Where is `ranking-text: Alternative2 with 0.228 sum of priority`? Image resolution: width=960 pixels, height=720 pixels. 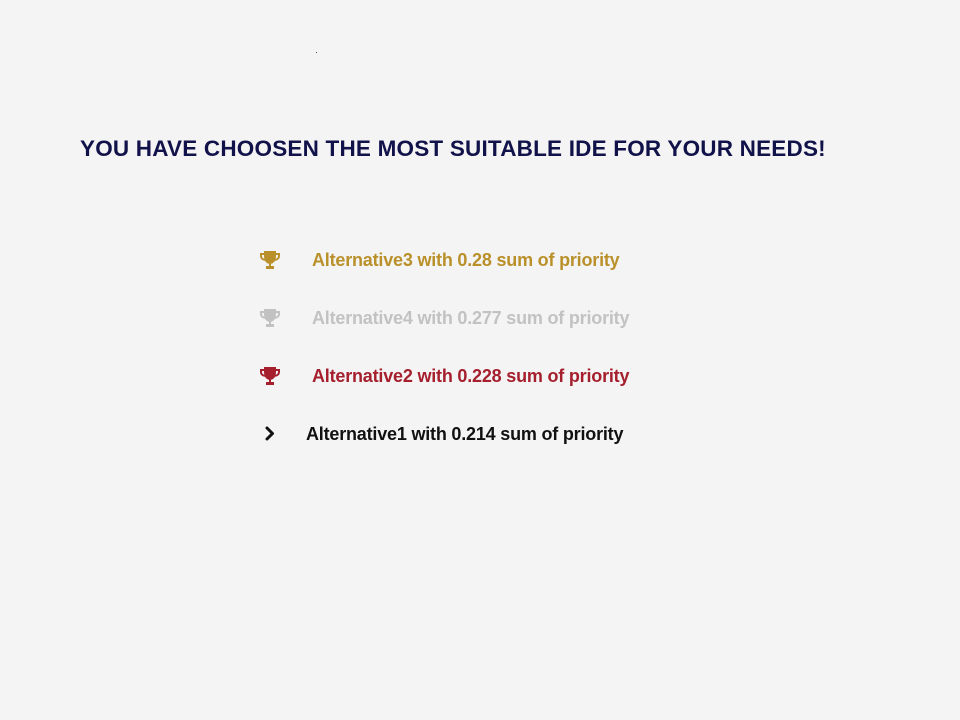 ranking-text: Alternative2 with 0.228 sum of priority is located at coordinates (471, 376).